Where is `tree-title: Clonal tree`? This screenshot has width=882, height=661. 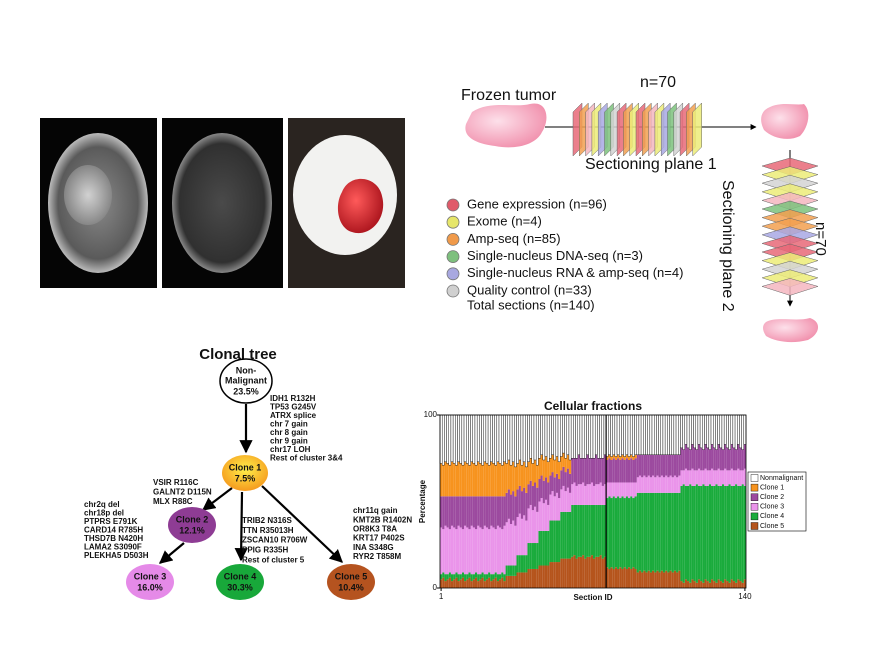 tree-title: Clonal tree is located at coordinates (238, 354).